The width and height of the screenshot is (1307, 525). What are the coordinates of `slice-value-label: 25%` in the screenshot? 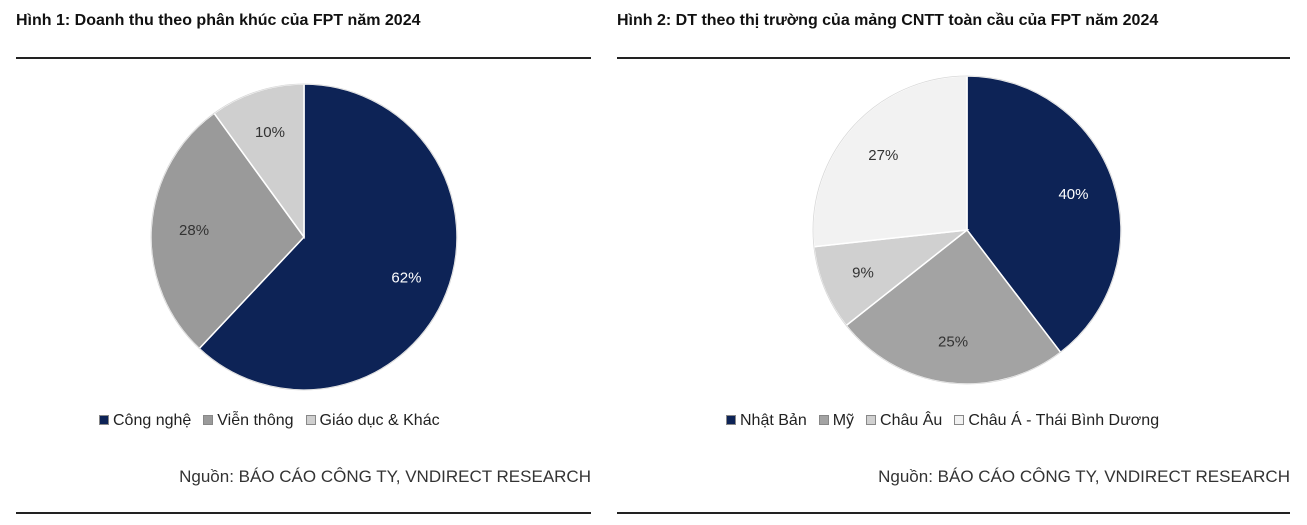 It's located at (953, 342).